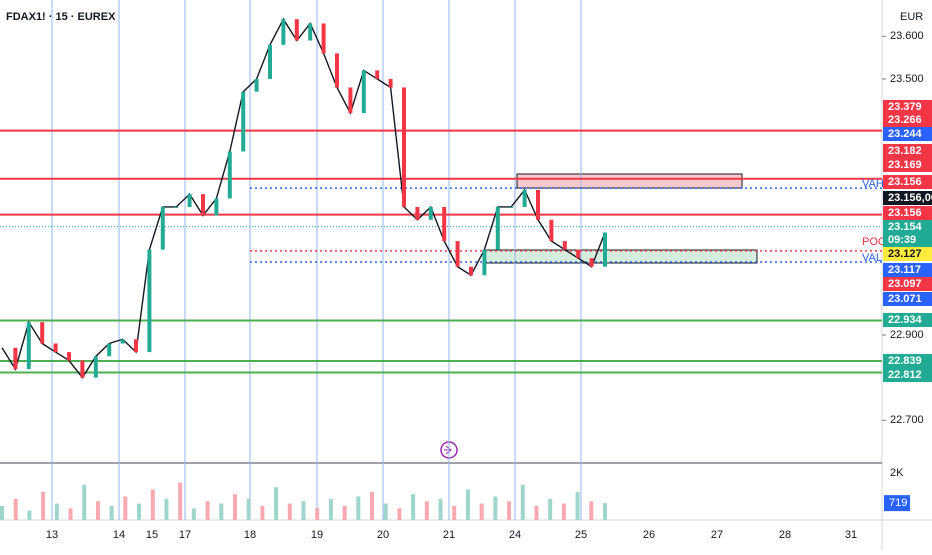  I want to click on supply-zone, so click(629, 181).